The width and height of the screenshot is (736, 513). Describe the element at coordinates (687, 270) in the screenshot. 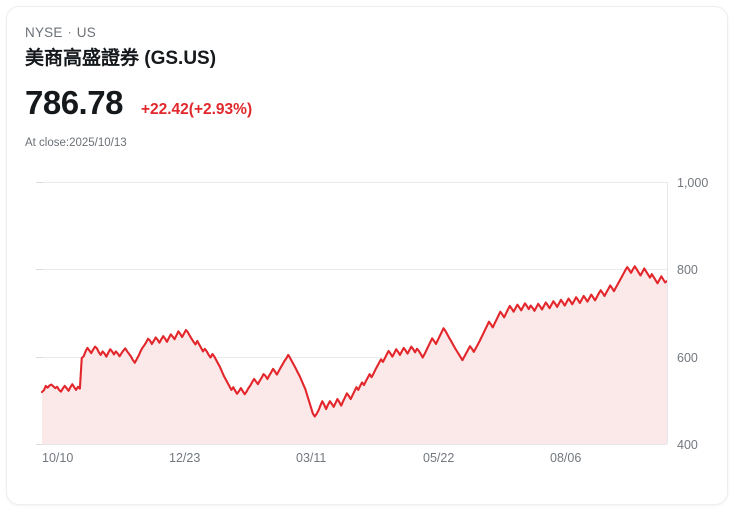

I see `y-axis-tick-label: 800` at that location.